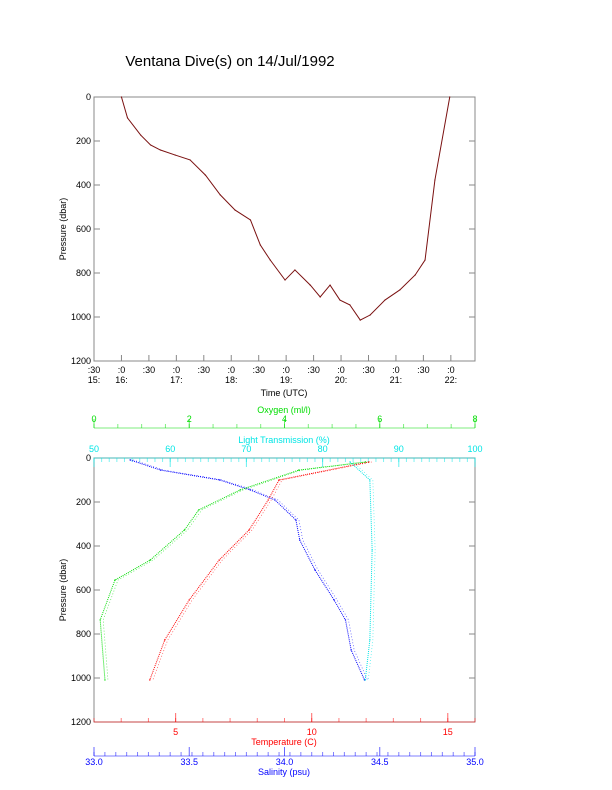 The height and width of the screenshot is (790, 612). Describe the element at coordinates (474, 419) in the screenshot. I see `oxygen-tick-label: 8` at that location.